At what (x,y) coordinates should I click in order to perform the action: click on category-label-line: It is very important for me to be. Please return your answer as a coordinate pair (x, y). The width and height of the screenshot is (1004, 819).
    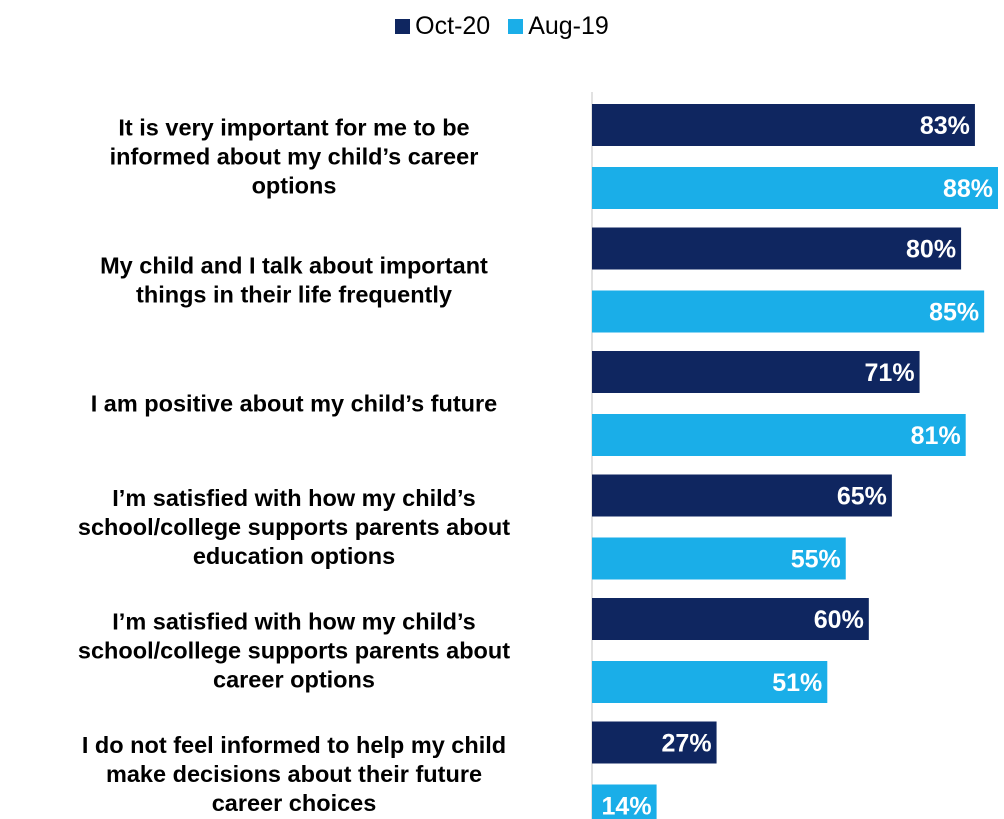
    Looking at the image, I should click on (293, 128).